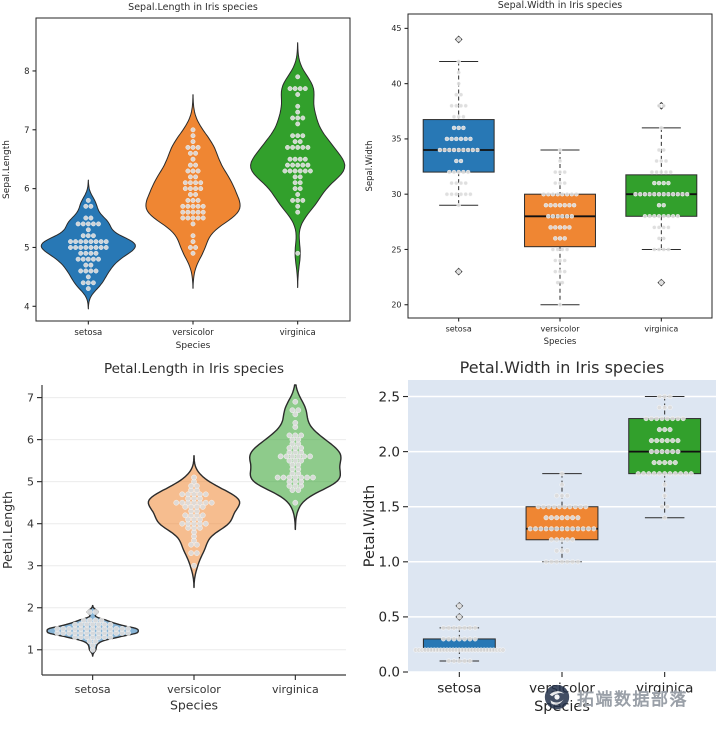 The image size is (718, 731). What do you see at coordinates (26, 307) in the screenshot?
I see `y-tick-label: 4` at bounding box center [26, 307].